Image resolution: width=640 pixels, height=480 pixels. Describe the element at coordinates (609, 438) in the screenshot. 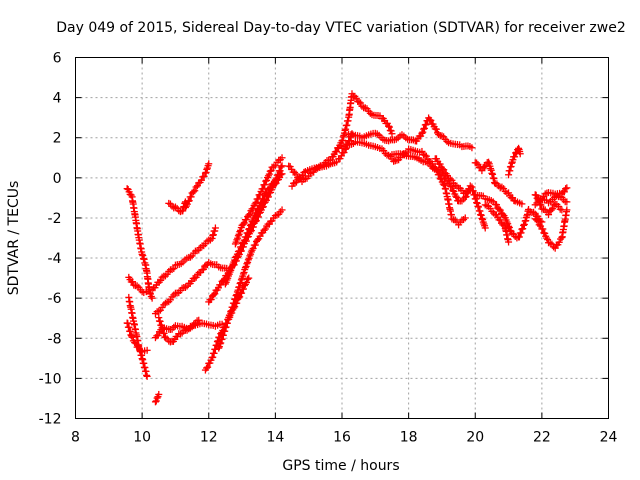

I see `x-tick-label: 24` at that location.